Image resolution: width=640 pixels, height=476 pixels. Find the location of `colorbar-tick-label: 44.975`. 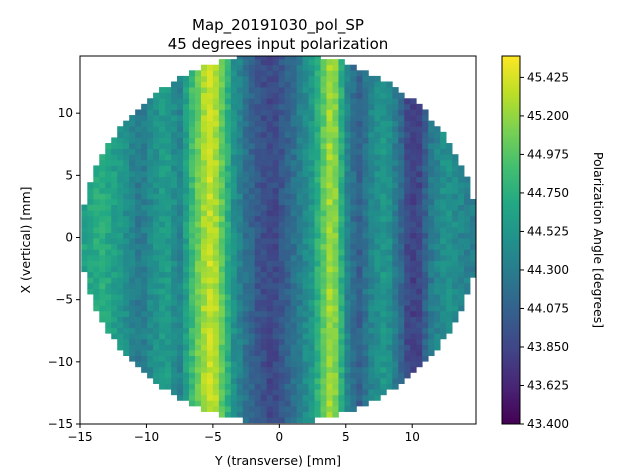

colorbar-tick-label: 44.975 is located at coordinates (548, 154).